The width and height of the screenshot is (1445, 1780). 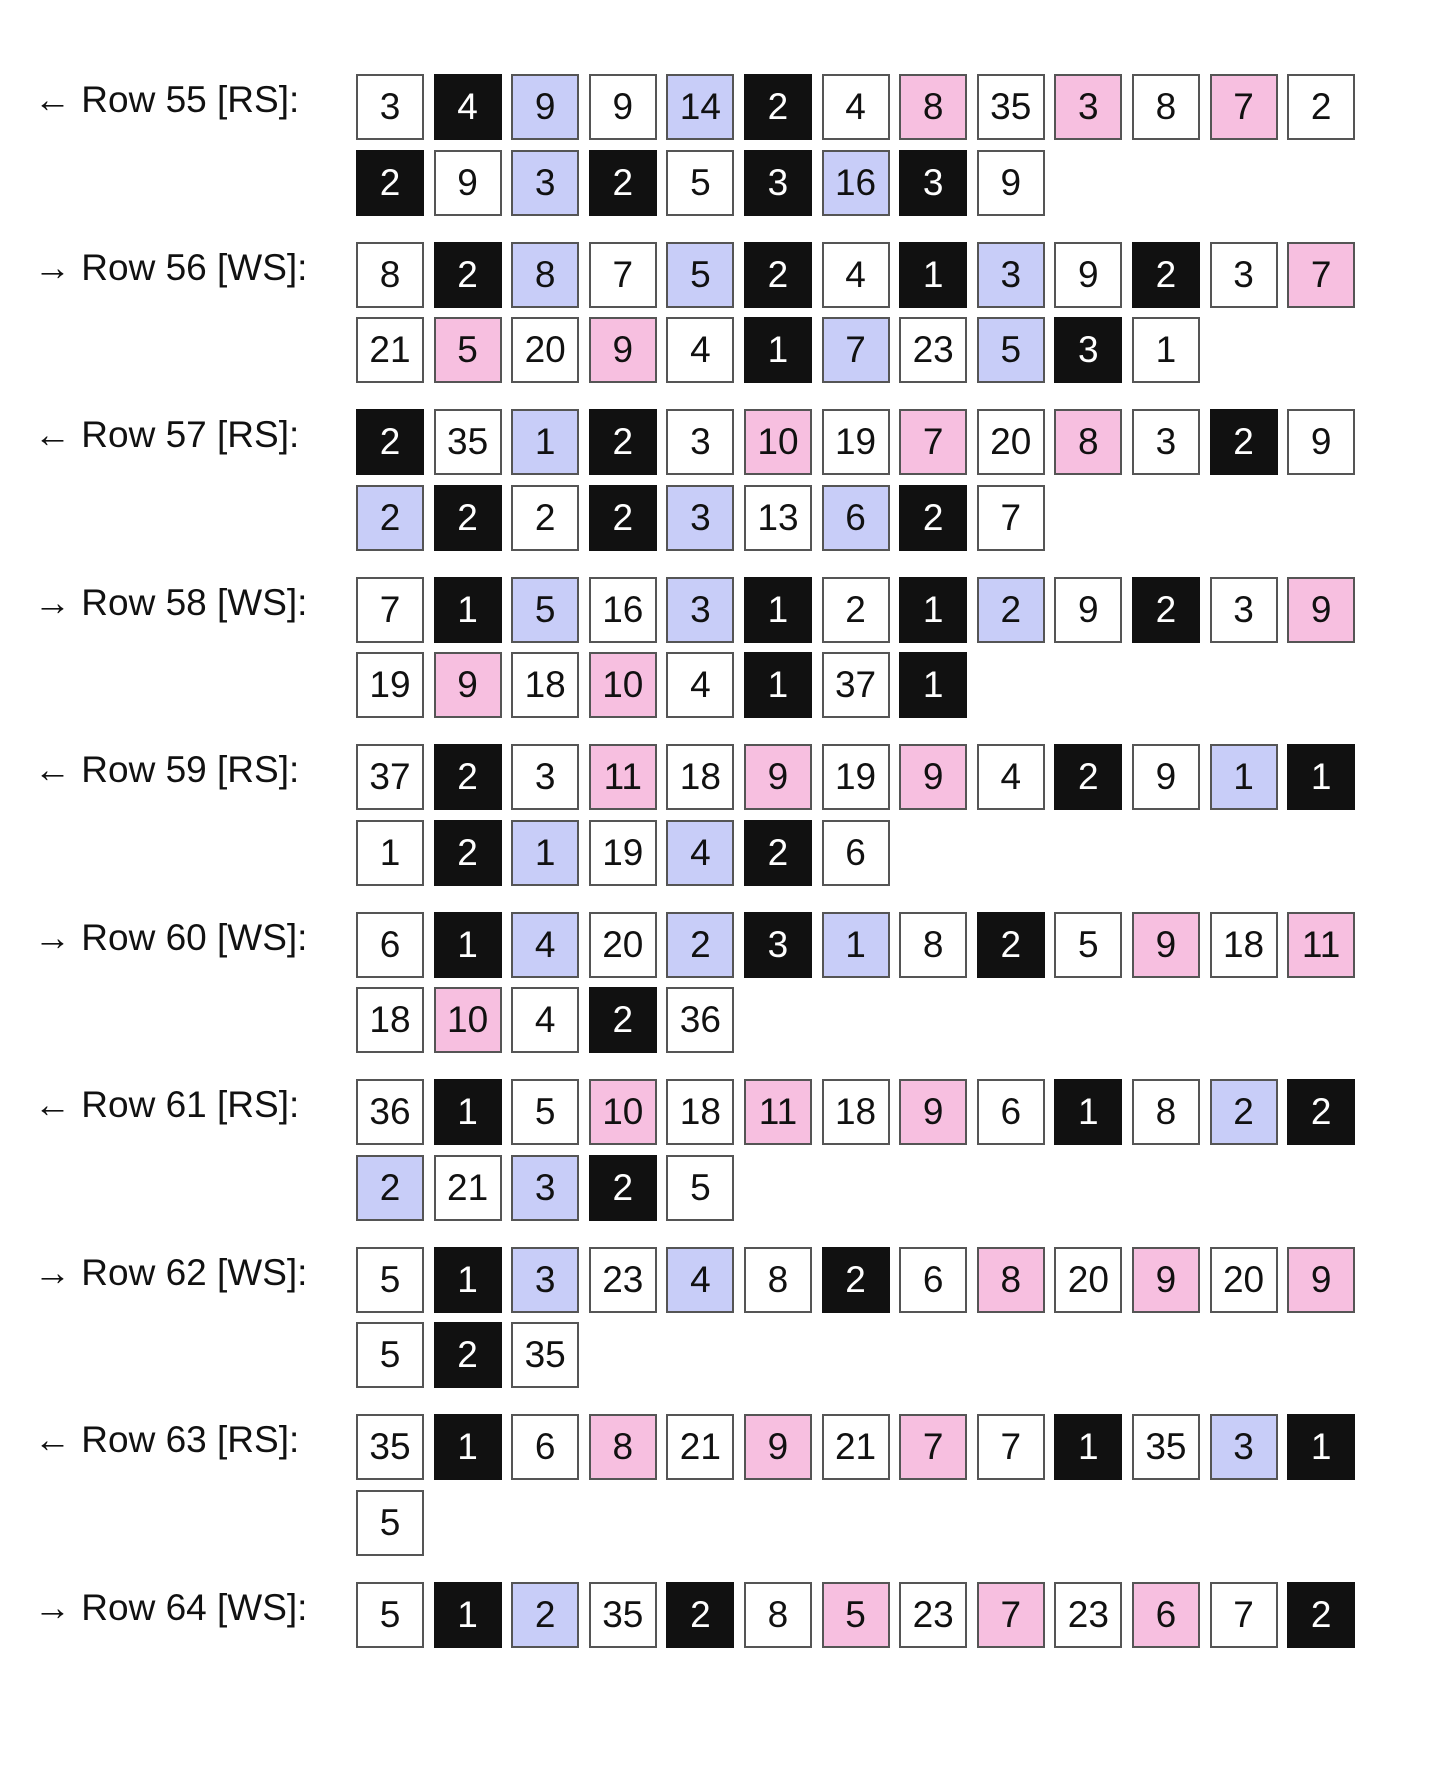 What do you see at coordinates (855, 442) in the screenshot?
I see `stitch-cell-white: 19` at bounding box center [855, 442].